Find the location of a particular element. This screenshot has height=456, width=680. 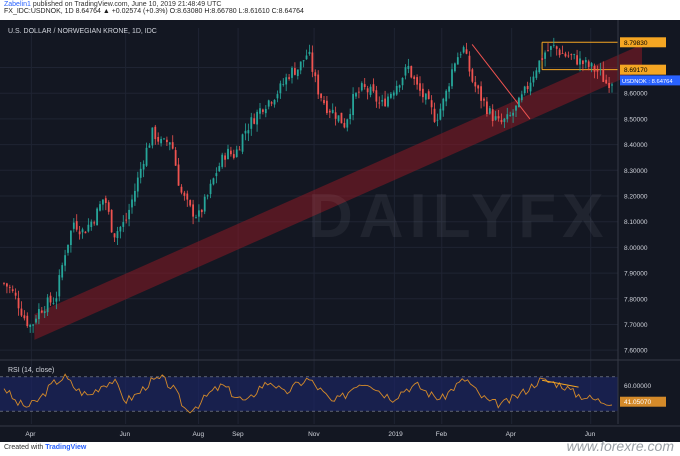

rsi-divergence-line is located at coordinates (560, 383).